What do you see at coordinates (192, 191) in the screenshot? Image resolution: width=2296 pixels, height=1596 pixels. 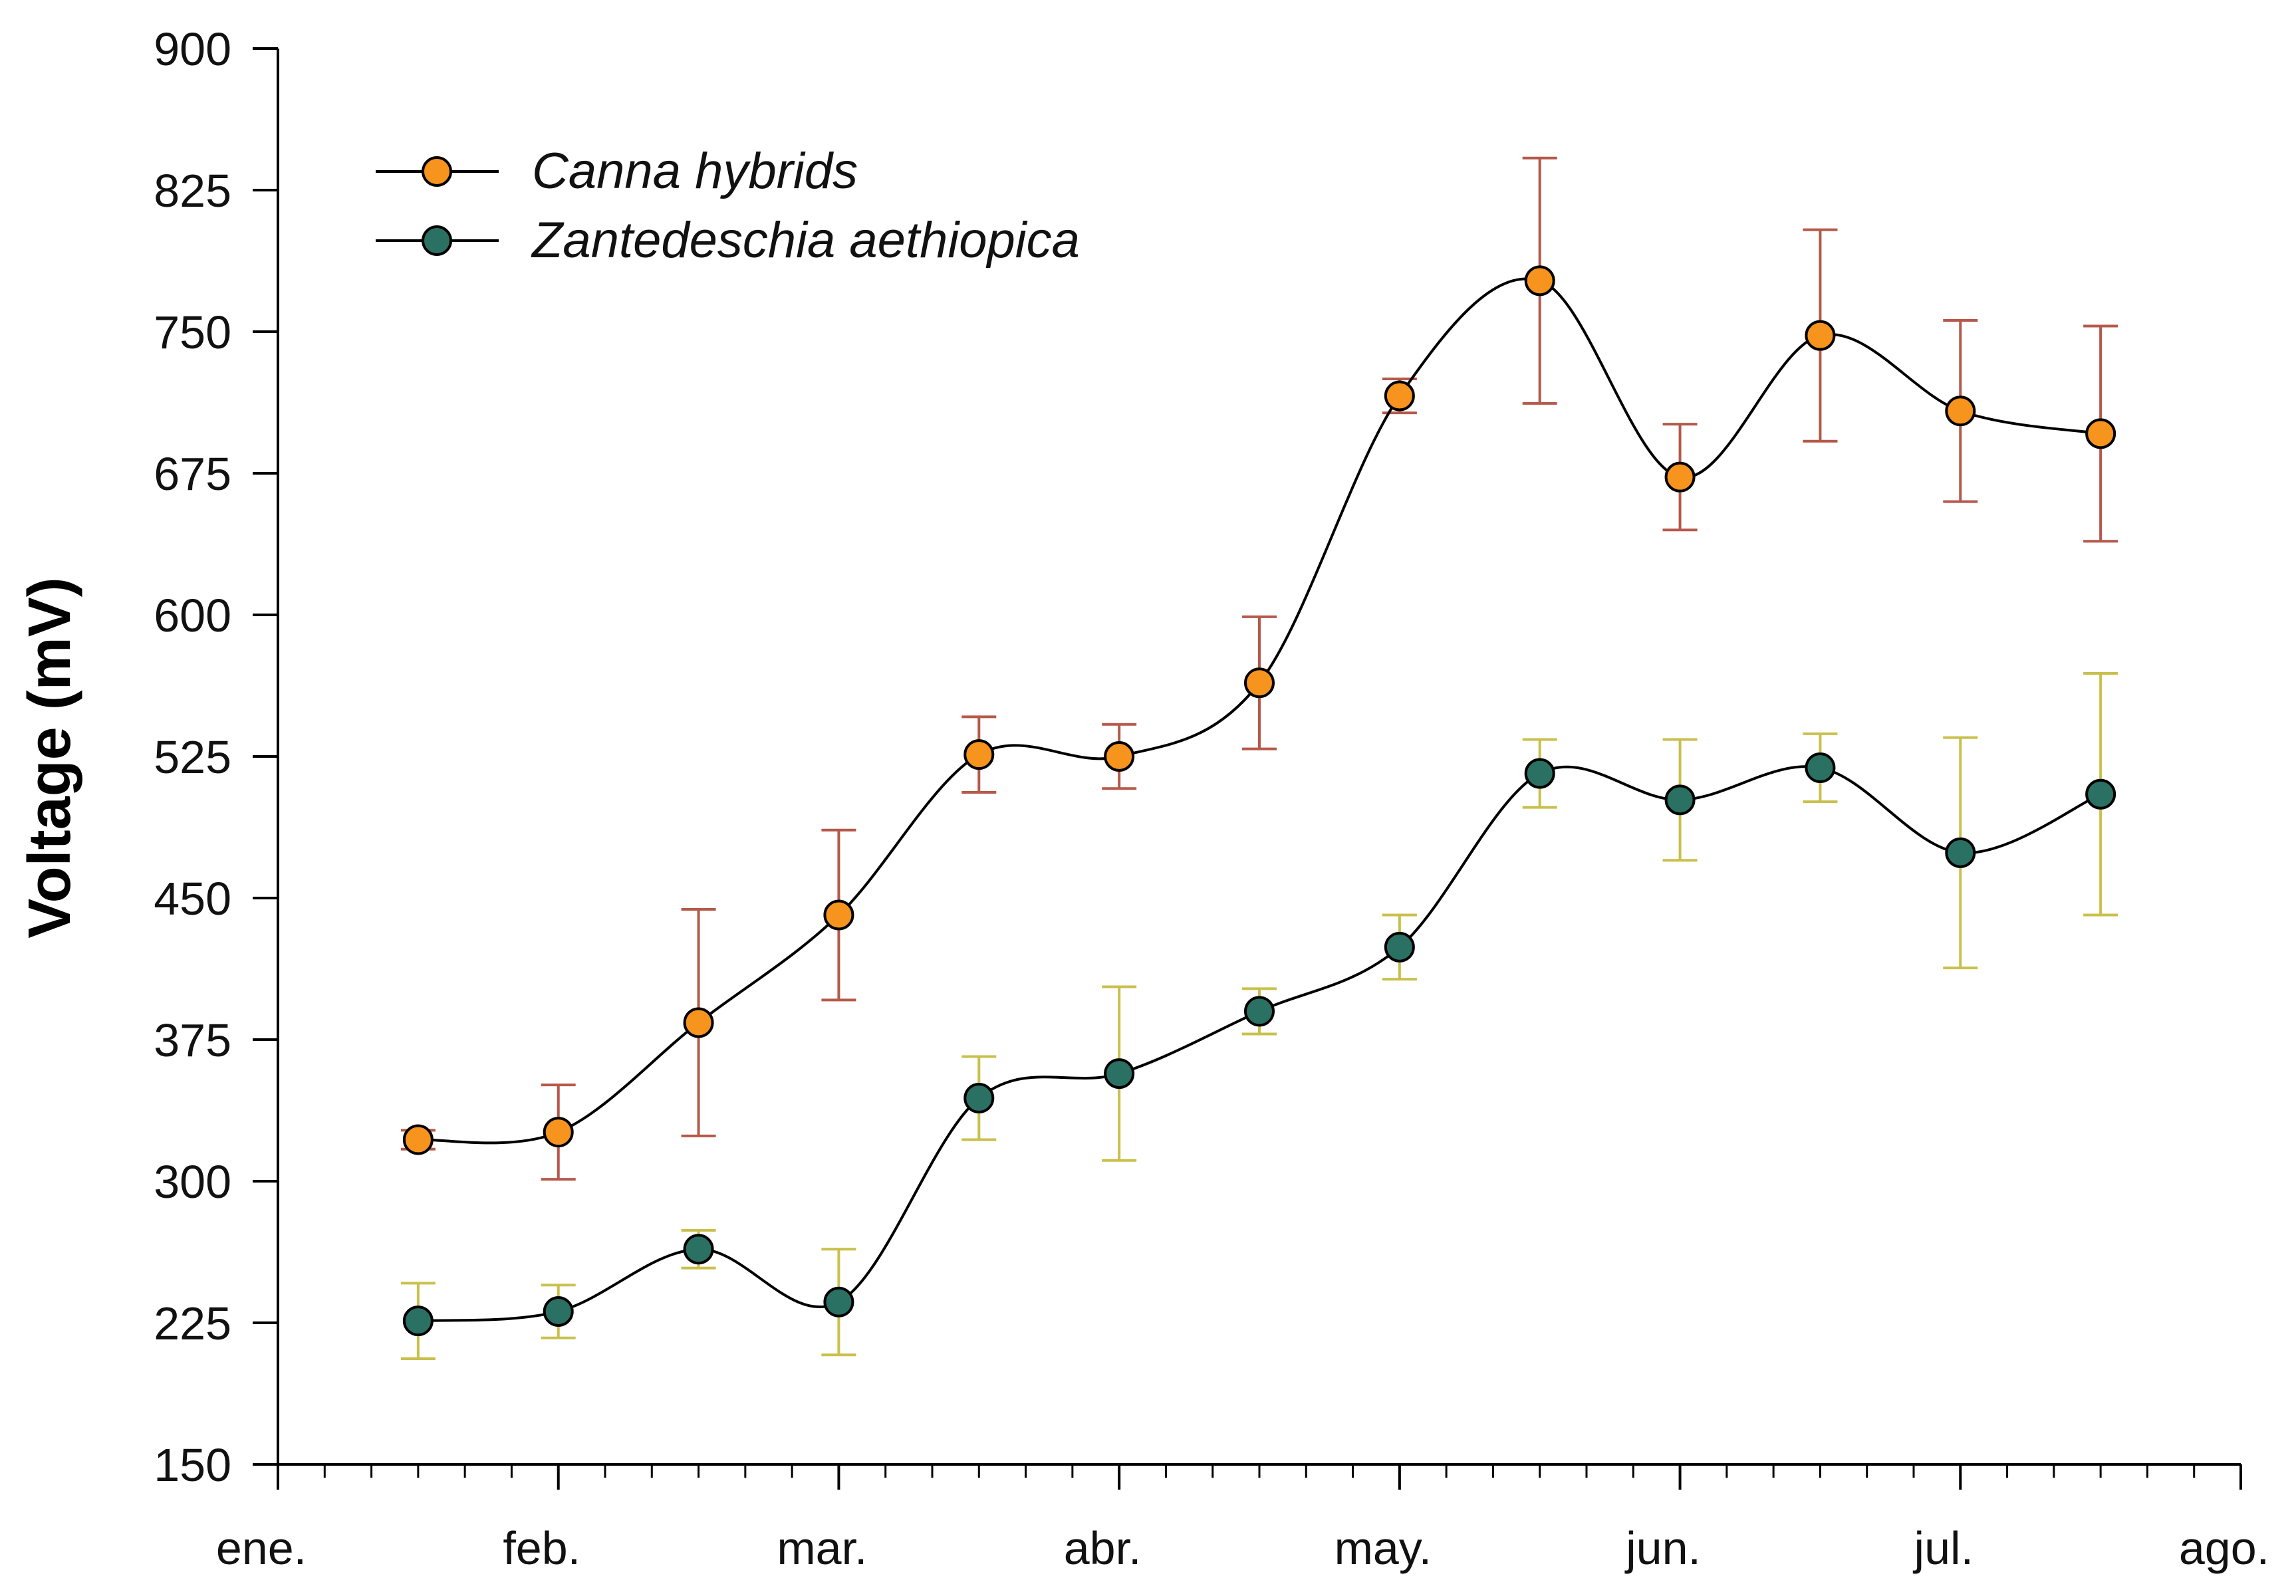 I see `y-tick-label: 825` at bounding box center [192, 191].